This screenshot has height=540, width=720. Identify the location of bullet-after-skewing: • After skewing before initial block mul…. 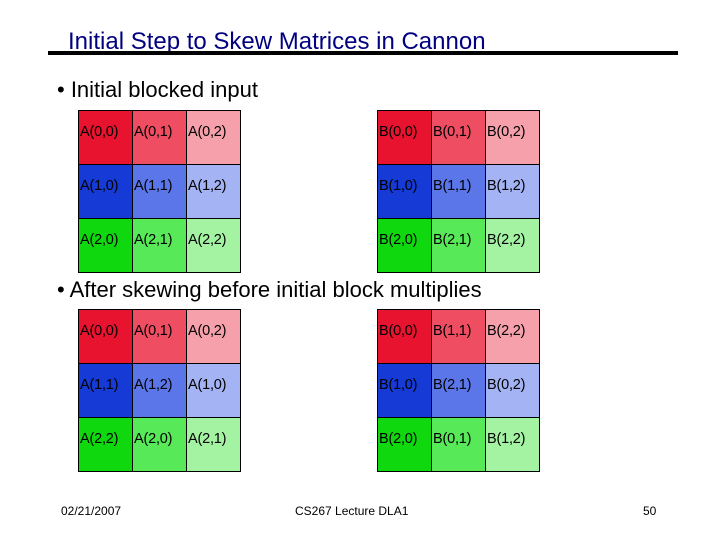
(269, 289).